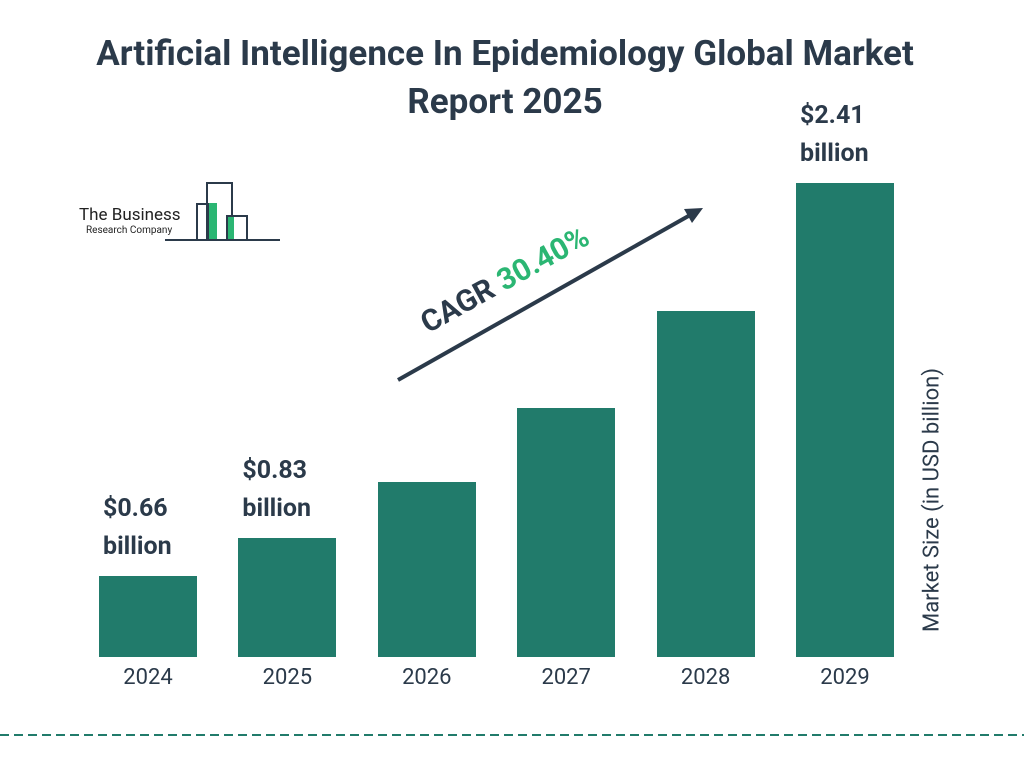 This screenshot has width=1024, height=768. What do you see at coordinates (129, 230) in the screenshot?
I see `logo-subtext: Research Company` at bounding box center [129, 230].